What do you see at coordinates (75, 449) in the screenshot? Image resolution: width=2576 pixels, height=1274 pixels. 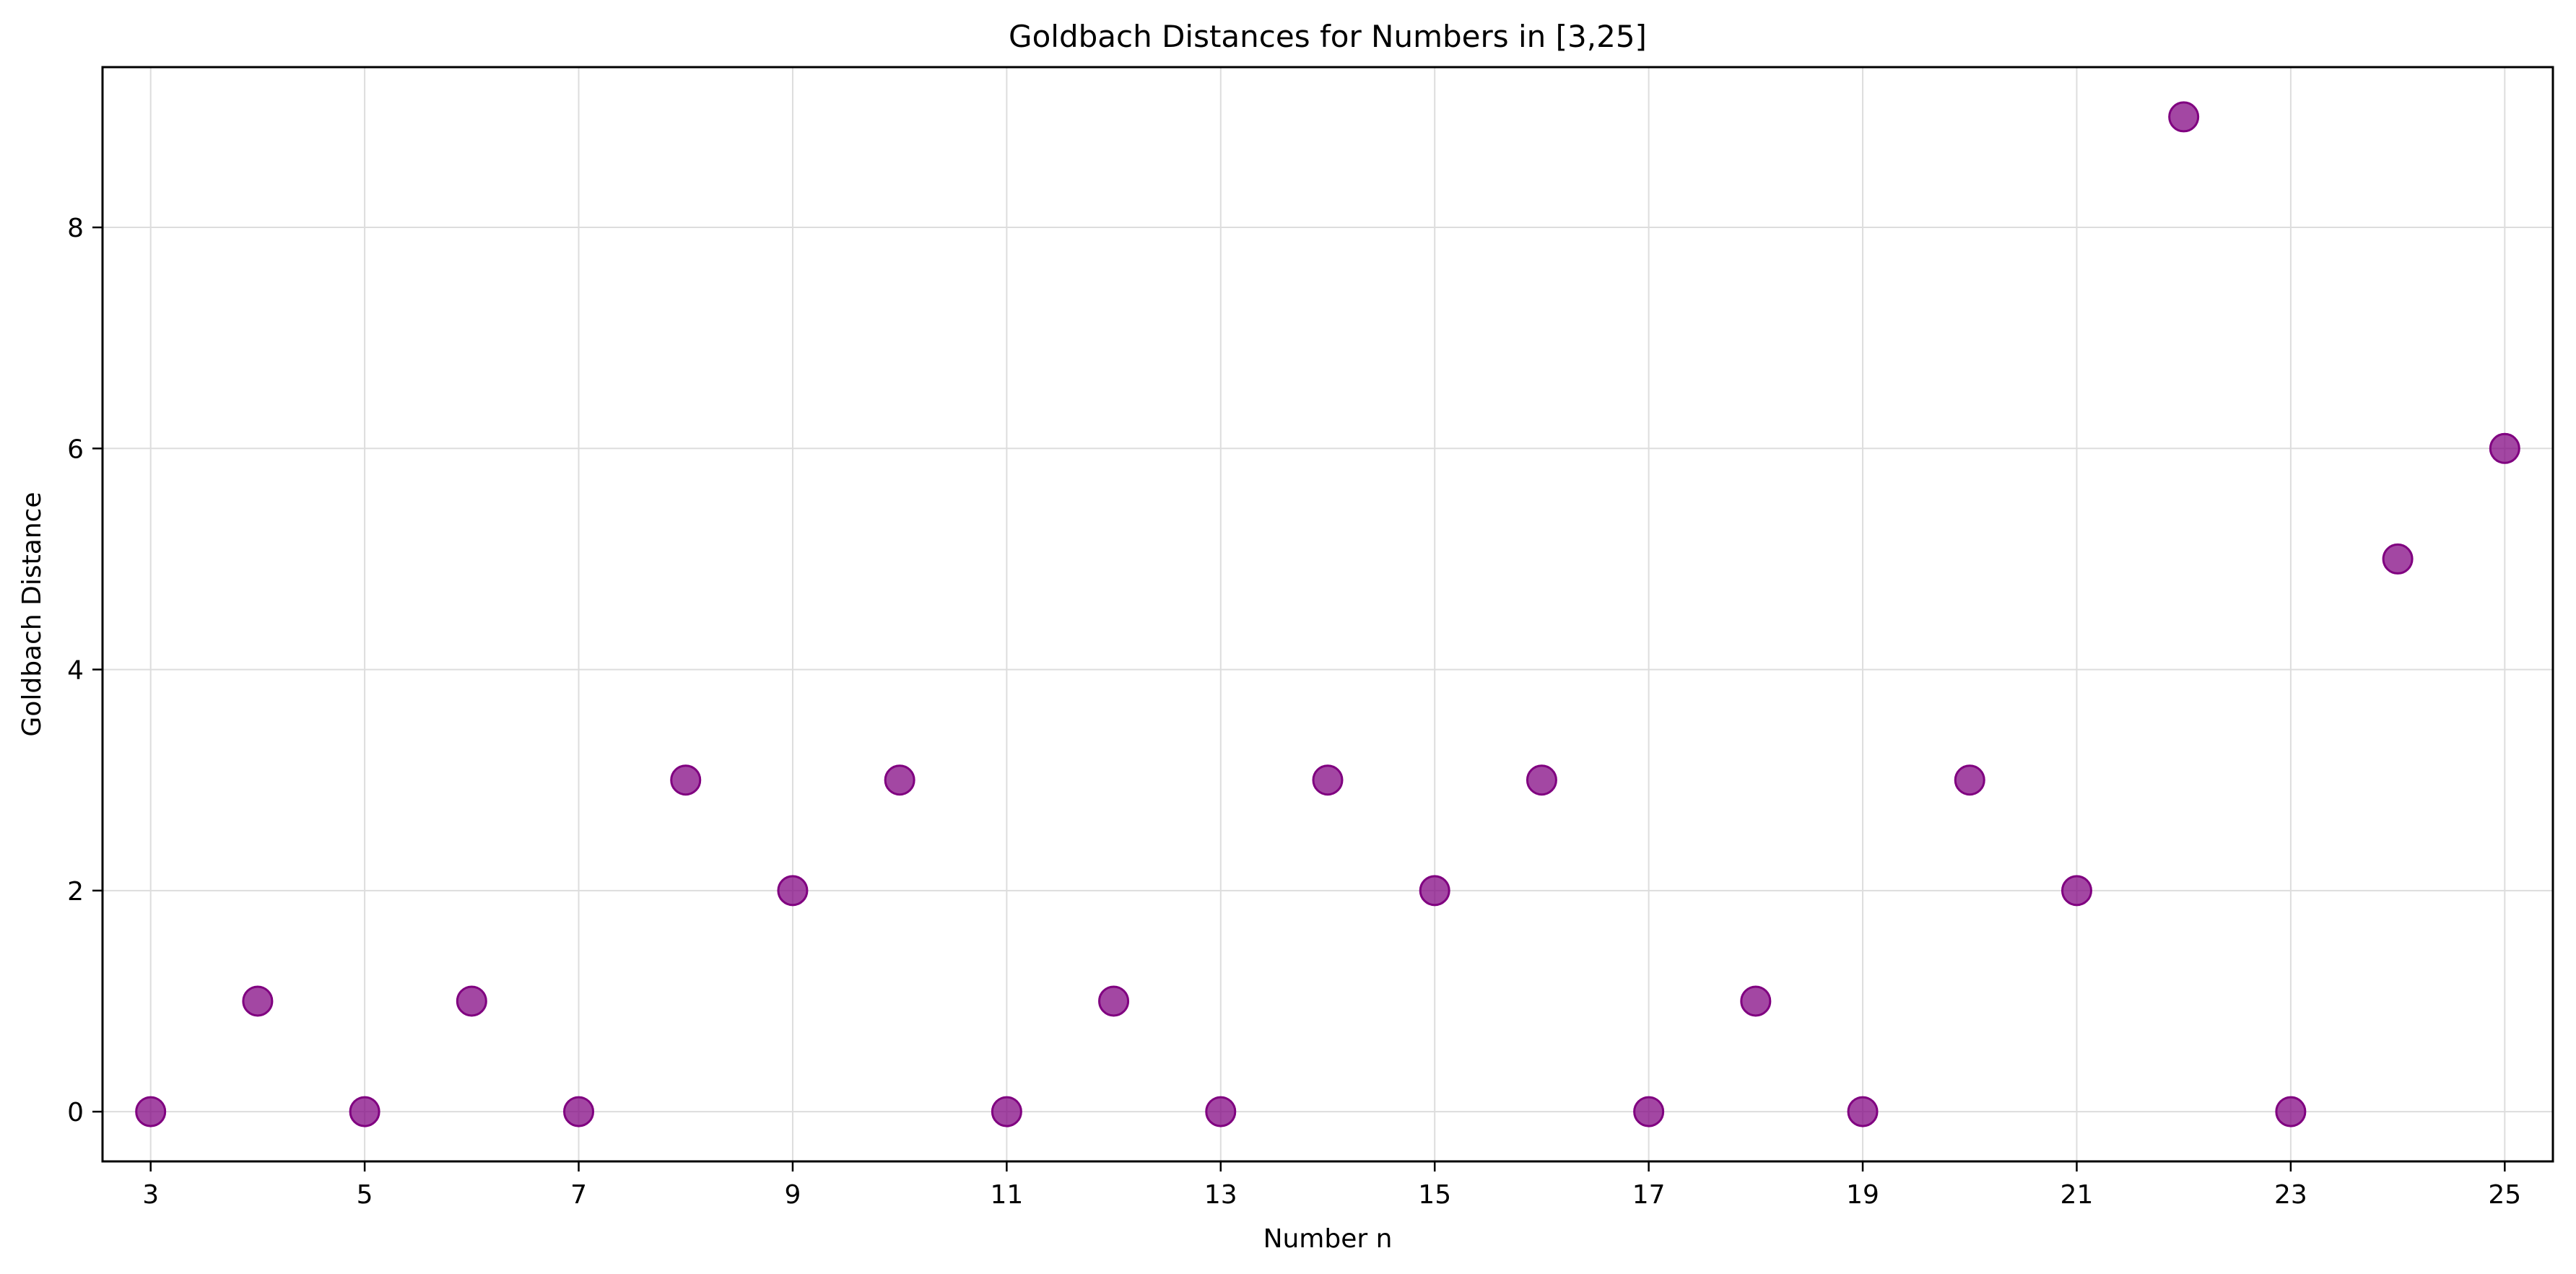 I see `y-tick-label: 6` at bounding box center [75, 449].